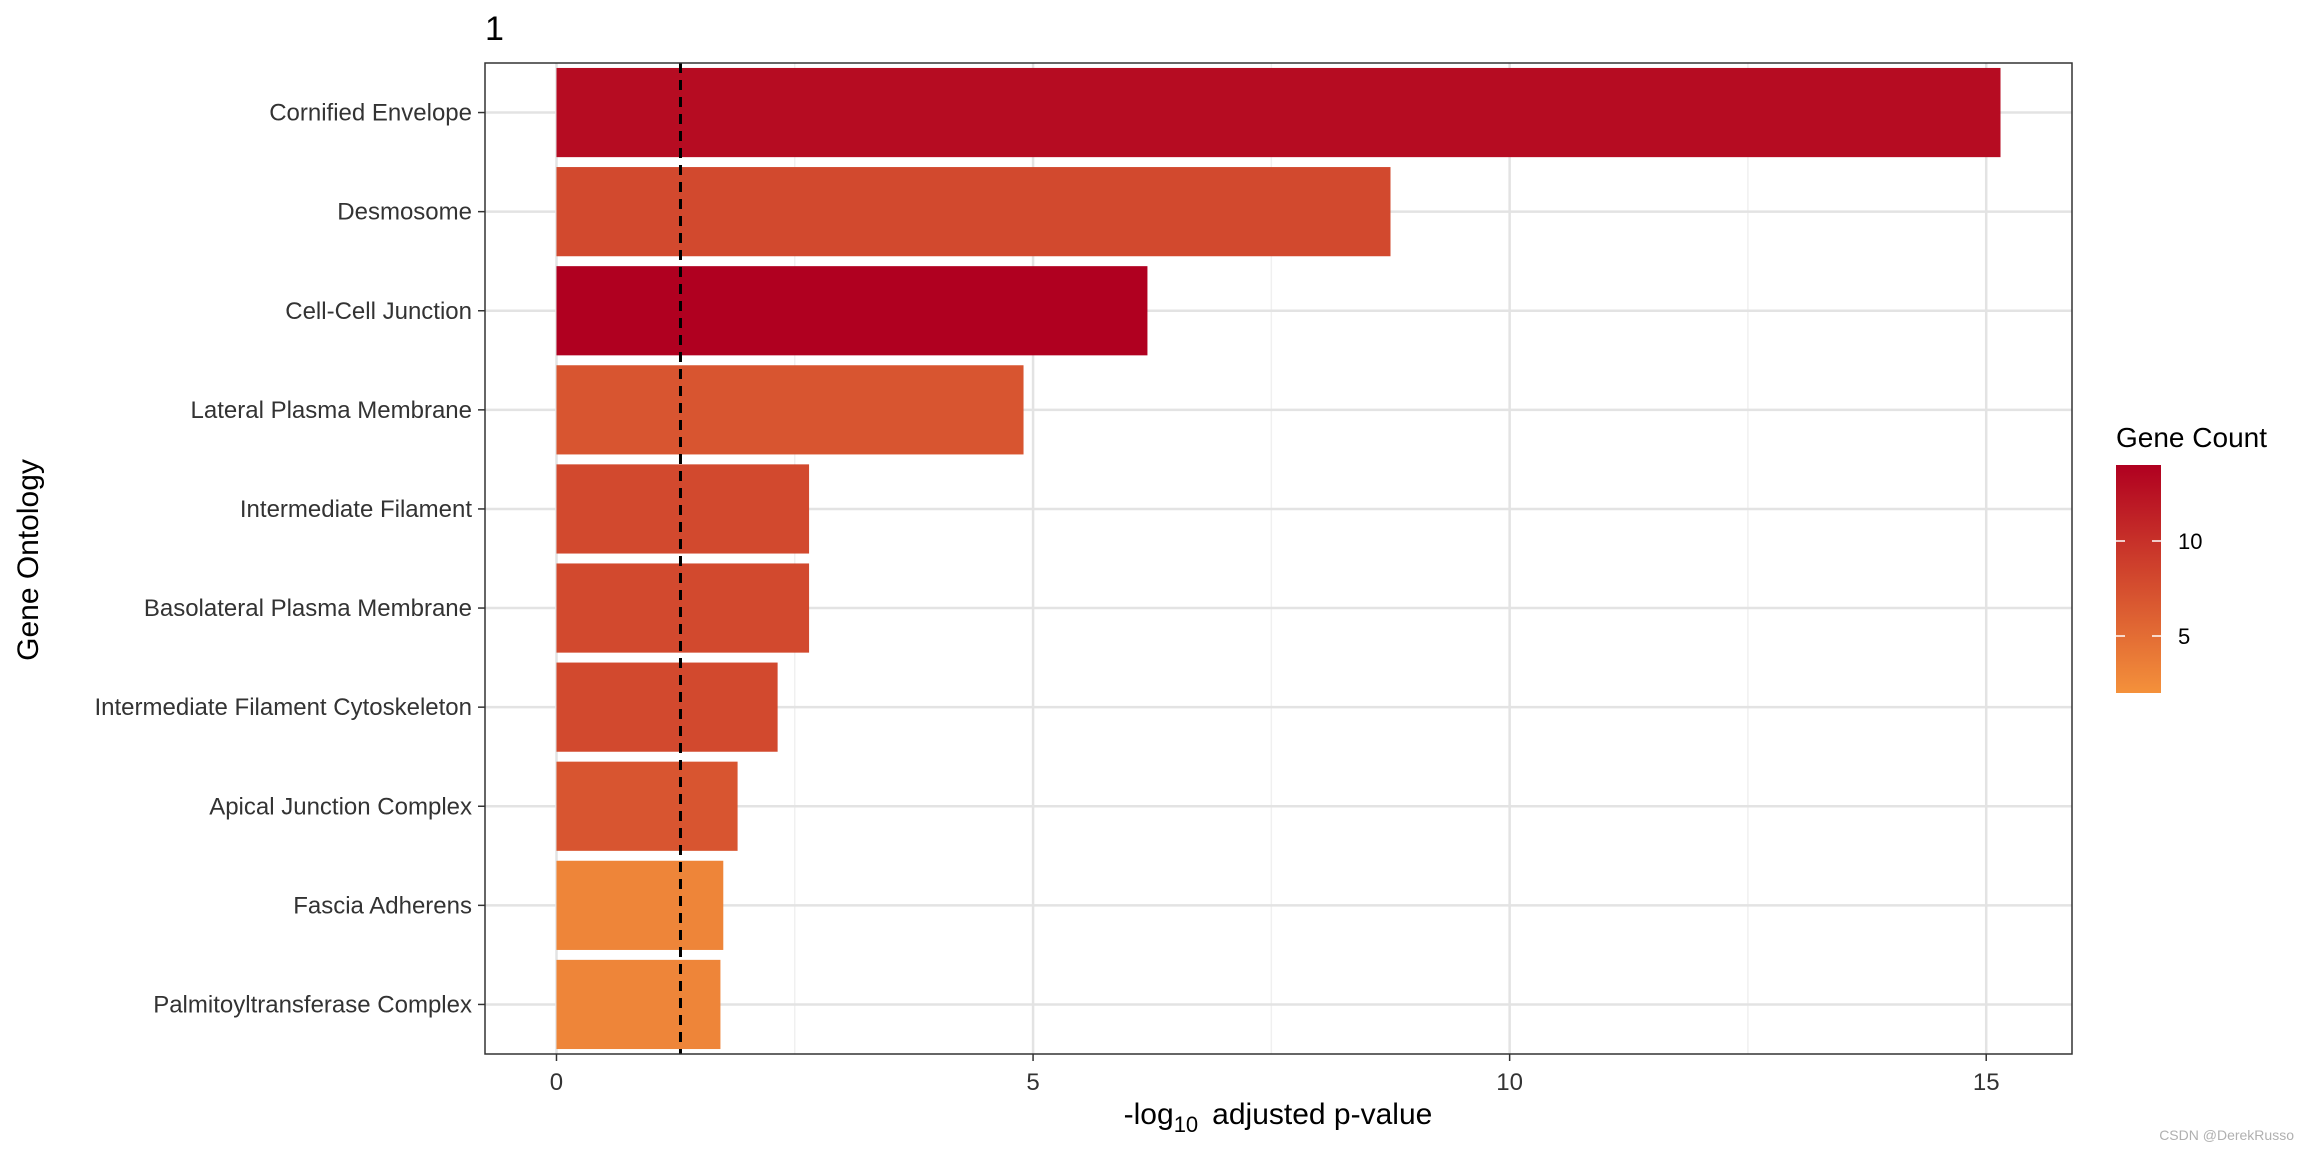 This screenshot has width=2304, height=1152. Describe the element at coordinates (1032, 1082) in the screenshot. I see `x-tick-label: 5` at that location.